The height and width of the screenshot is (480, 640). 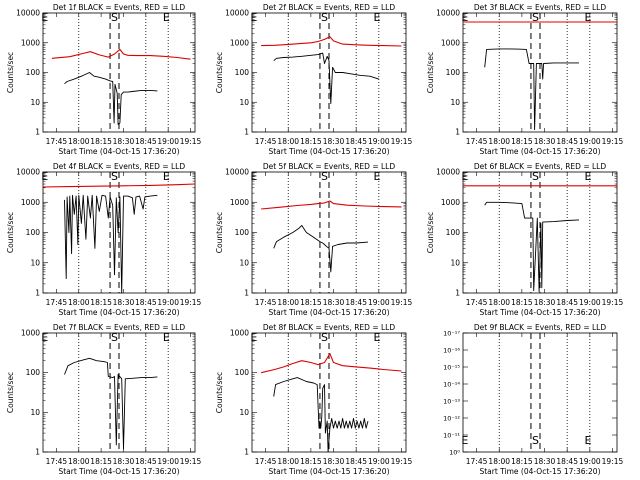 I want to click on y-tick-label-3f: 10000, so click(x=448, y=13).